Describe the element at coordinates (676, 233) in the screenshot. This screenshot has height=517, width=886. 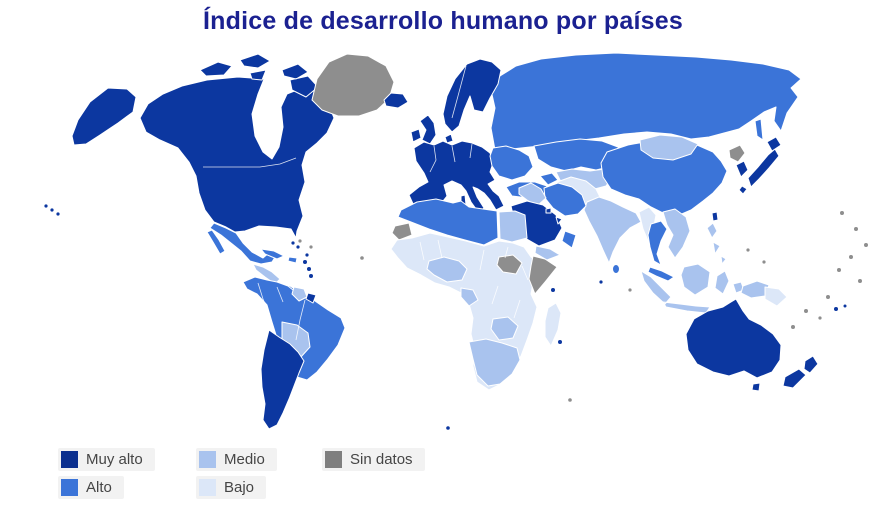
I see `region-indochina` at that location.